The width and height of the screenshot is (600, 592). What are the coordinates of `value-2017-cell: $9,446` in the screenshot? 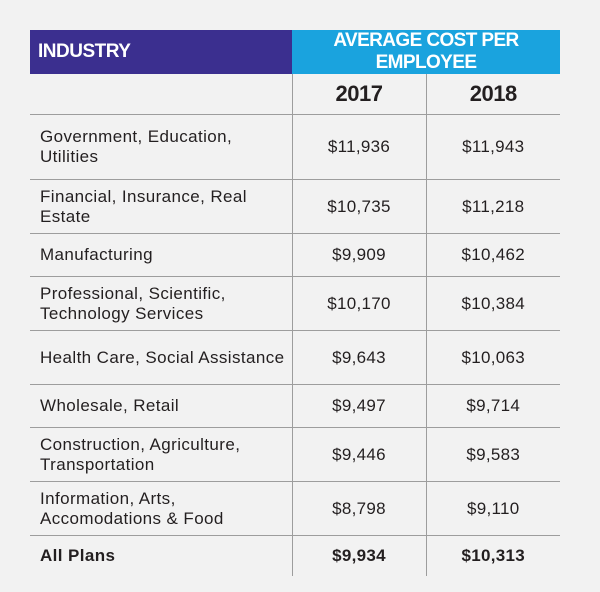 It's located at (358, 454).